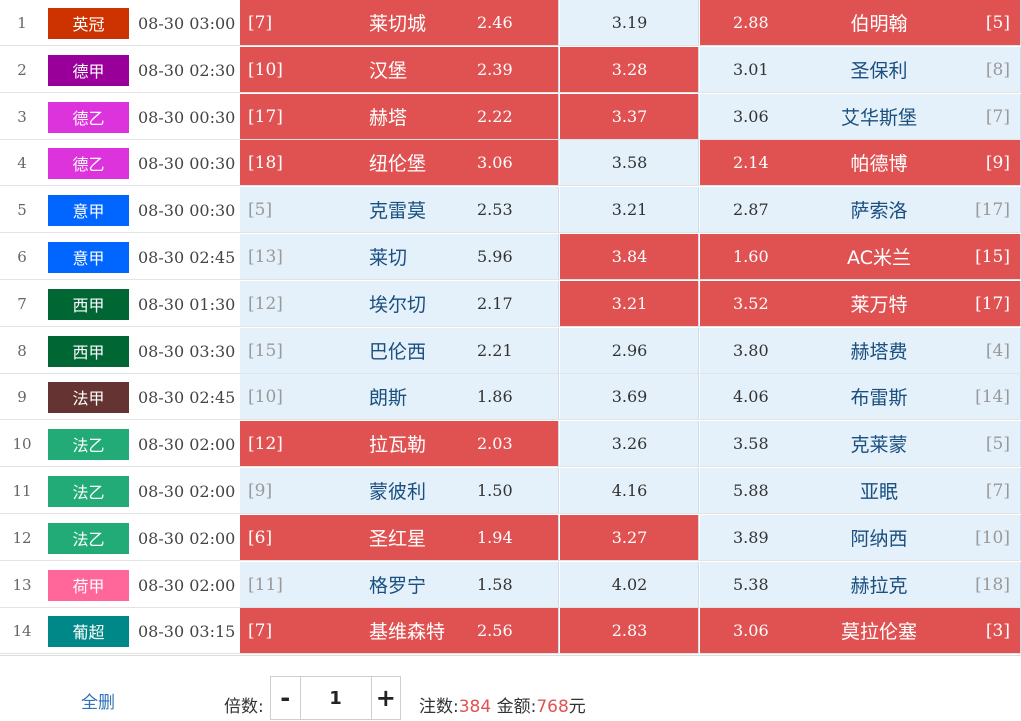 The image size is (1021, 721). I want to click on draw-option: 3.58, so click(629, 162).